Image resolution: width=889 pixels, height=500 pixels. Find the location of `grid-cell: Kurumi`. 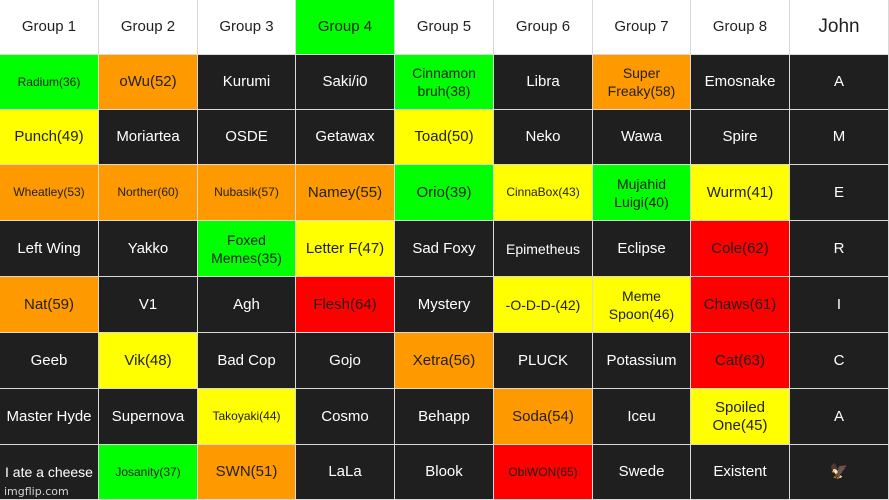

grid-cell: Kurumi is located at coordinates (247, 82).